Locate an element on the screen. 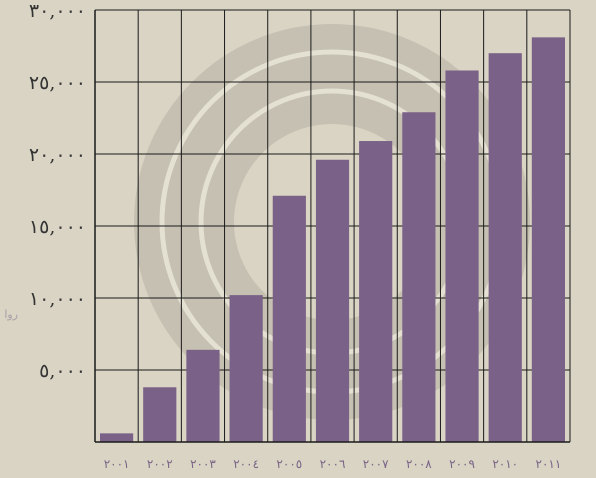  y-tick-label: ١٥,٠٠٠ is located at coordinates (57, 227).